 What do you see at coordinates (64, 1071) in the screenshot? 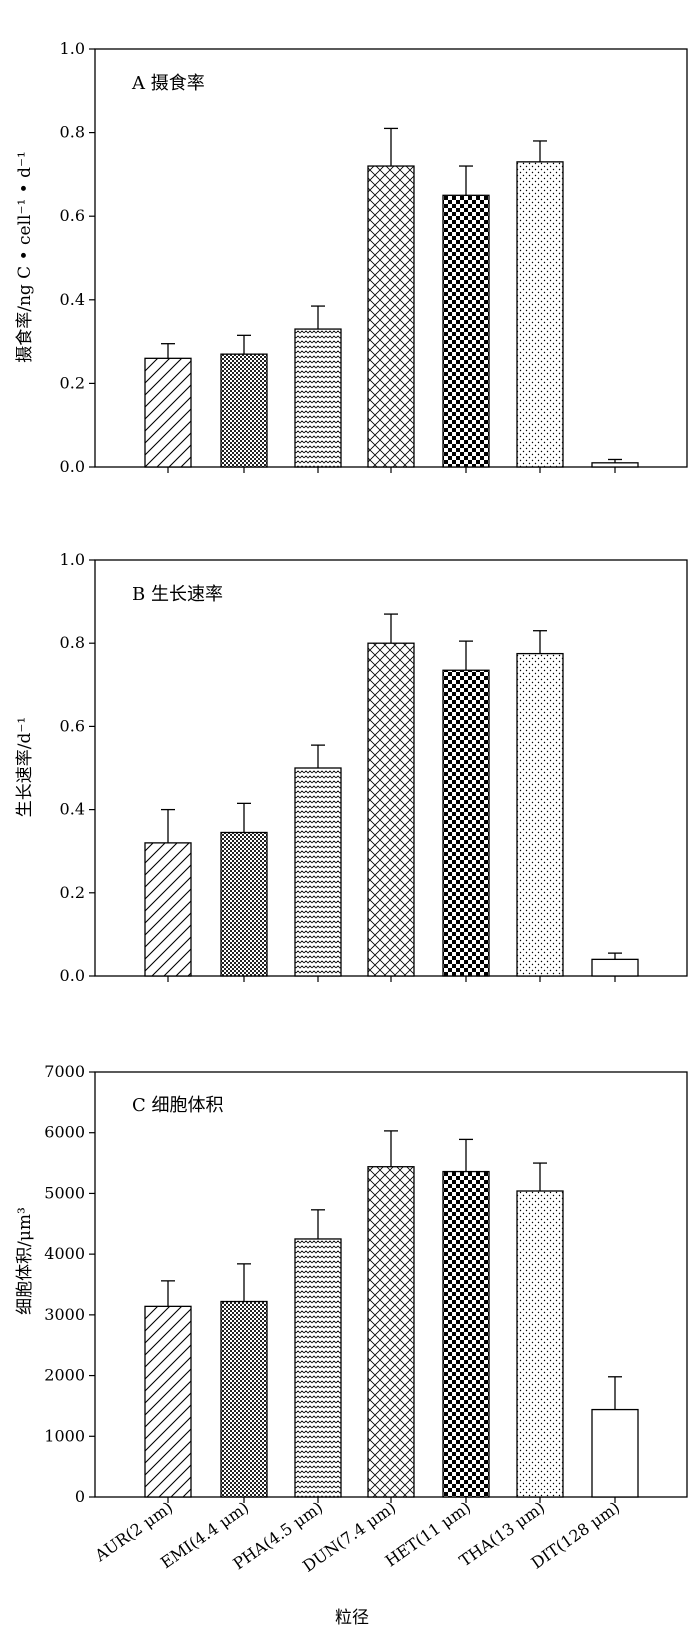
I see `y-tick-label: 7000` at bounding box center [64, 1071].